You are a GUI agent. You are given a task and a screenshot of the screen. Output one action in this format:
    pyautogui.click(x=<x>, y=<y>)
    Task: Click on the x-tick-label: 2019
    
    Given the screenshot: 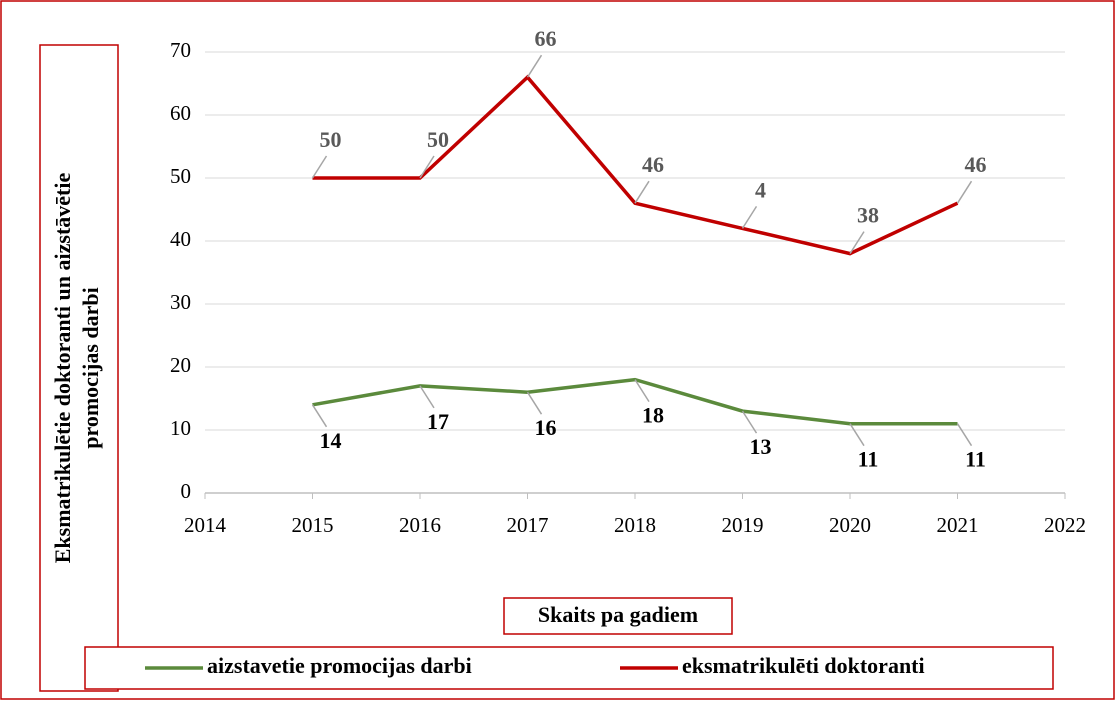 What is the action you would take?
    pyautogui.click(x=743, y=525)
    